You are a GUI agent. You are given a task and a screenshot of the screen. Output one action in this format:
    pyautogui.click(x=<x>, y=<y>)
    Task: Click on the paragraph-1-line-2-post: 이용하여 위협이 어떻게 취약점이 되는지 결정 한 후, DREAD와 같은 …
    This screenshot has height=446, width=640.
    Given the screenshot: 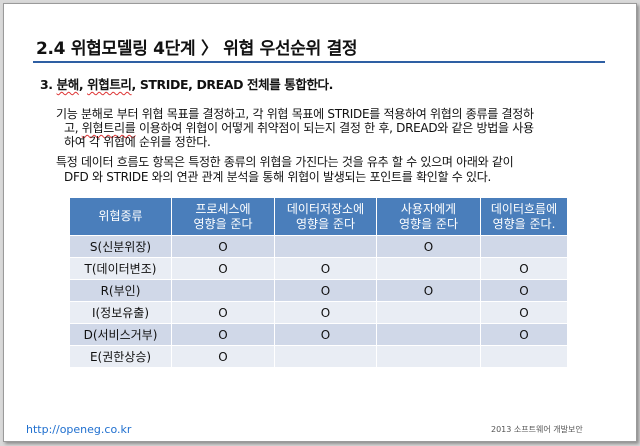 What is the action you would take?
    pyautogui.click(x=334, y=128)
    